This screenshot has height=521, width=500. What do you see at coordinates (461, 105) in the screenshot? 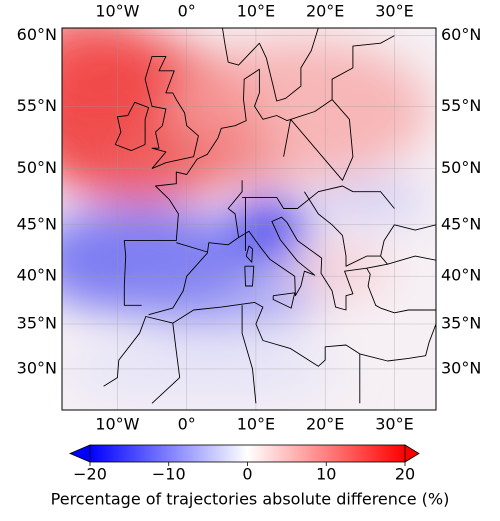
I see `lat-tick-label-right: 55°N` at bounding box center [461, 105].